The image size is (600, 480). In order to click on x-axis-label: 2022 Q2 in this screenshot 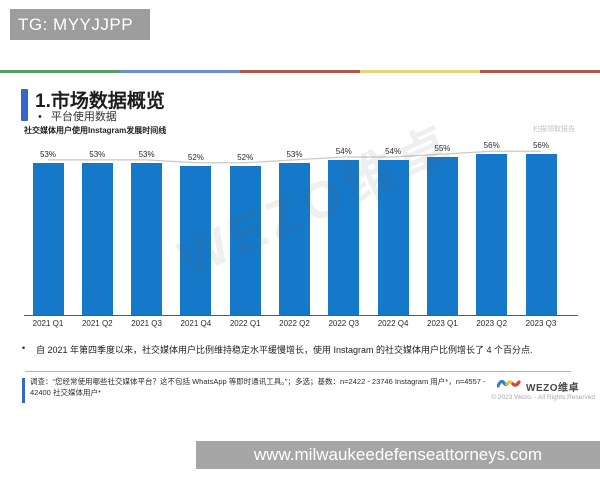, I will do `click(294, 323)`.